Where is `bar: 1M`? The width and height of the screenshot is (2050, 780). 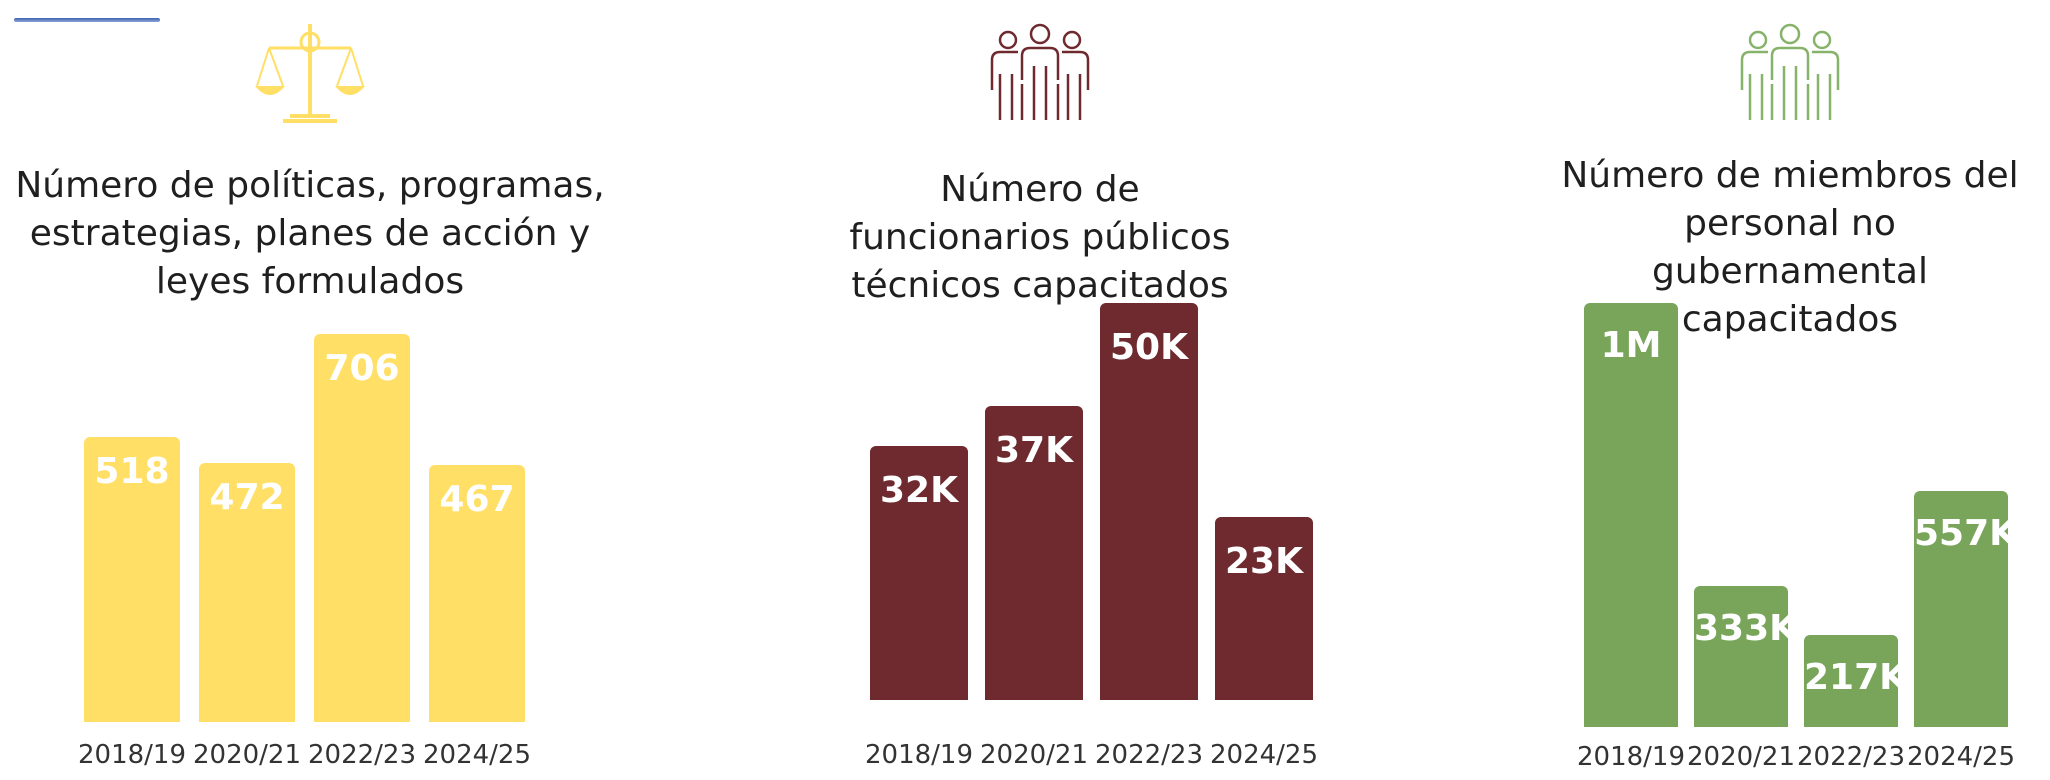 bar: 1M is located at coordinates (1631, 515).